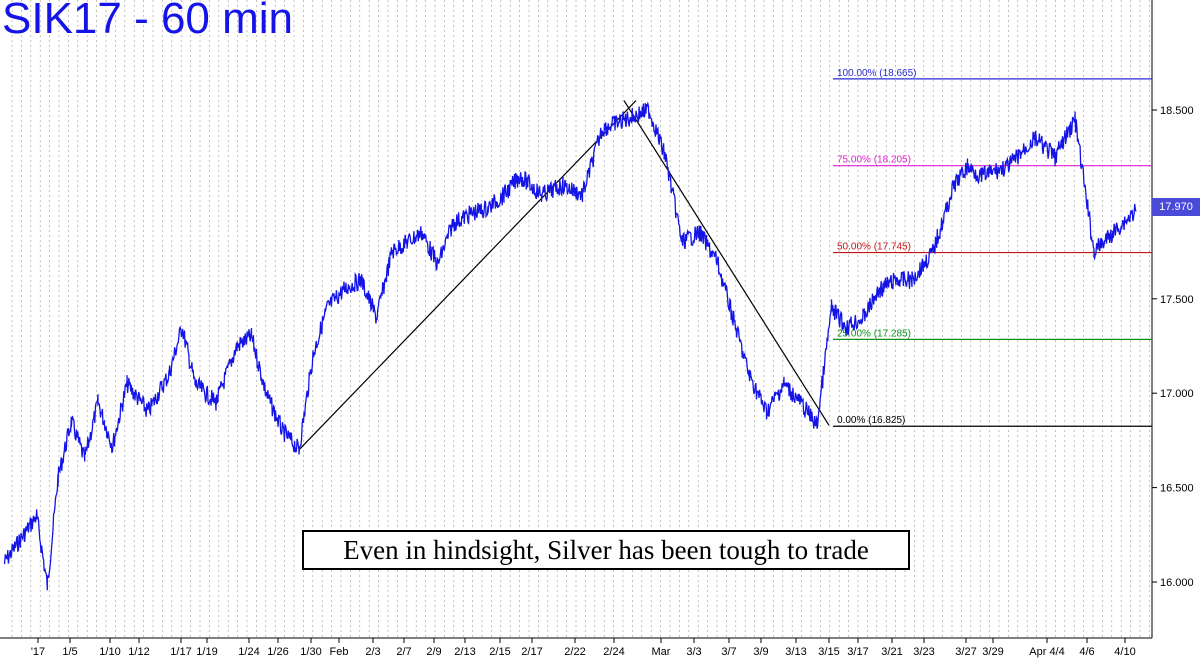 This screenshot has width=1200, height=662. What do you see at coordinates (1177, 583) in the screenshot?
I see `y-tick-label: 16.000` at bounding box center [1177, 583].